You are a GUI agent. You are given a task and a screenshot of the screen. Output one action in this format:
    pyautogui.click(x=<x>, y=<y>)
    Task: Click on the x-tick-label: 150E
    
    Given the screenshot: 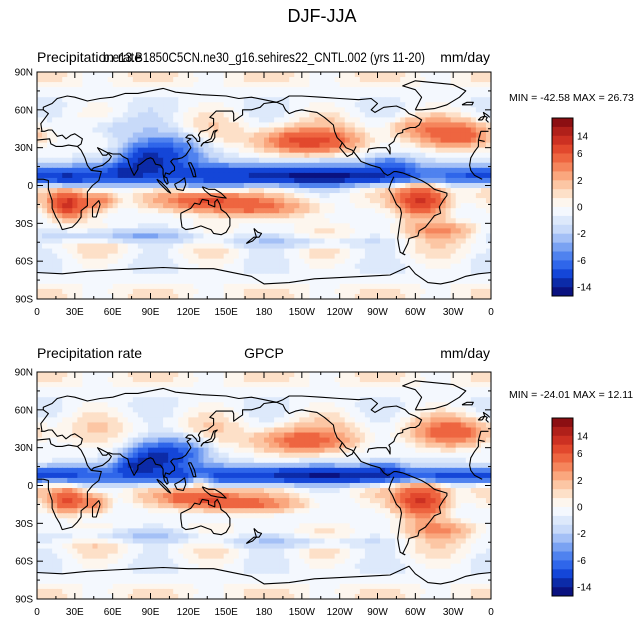 What is the action you would take?
    pyautogui.click(x=226, y=612)
    